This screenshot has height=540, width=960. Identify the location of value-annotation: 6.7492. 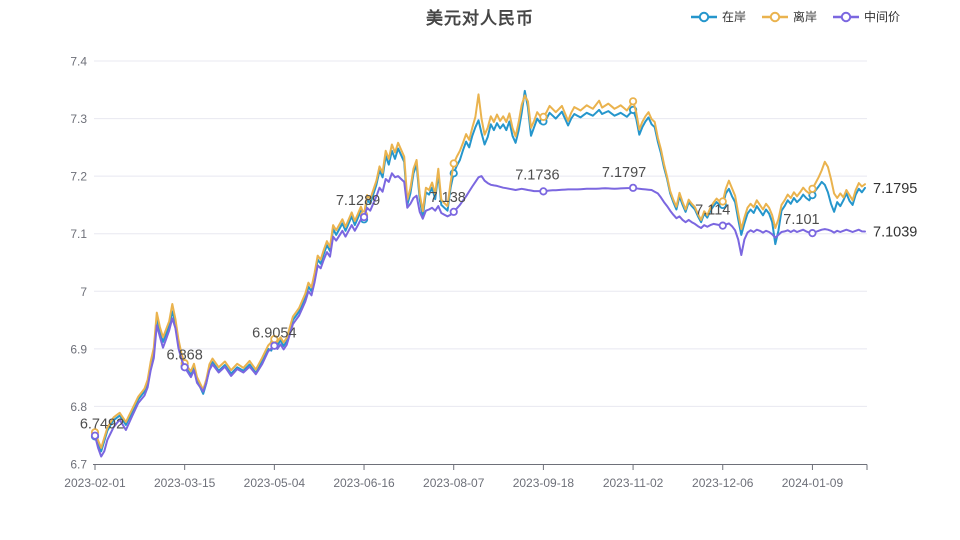
(102, 425).